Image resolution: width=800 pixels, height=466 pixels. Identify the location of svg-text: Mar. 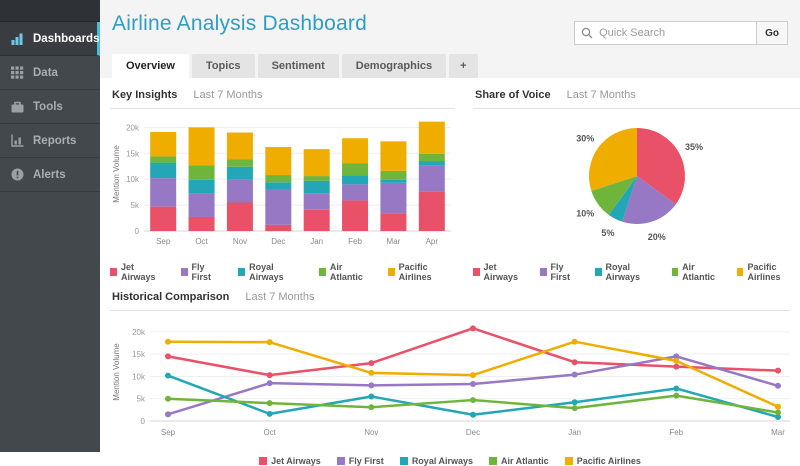
(394, 241).